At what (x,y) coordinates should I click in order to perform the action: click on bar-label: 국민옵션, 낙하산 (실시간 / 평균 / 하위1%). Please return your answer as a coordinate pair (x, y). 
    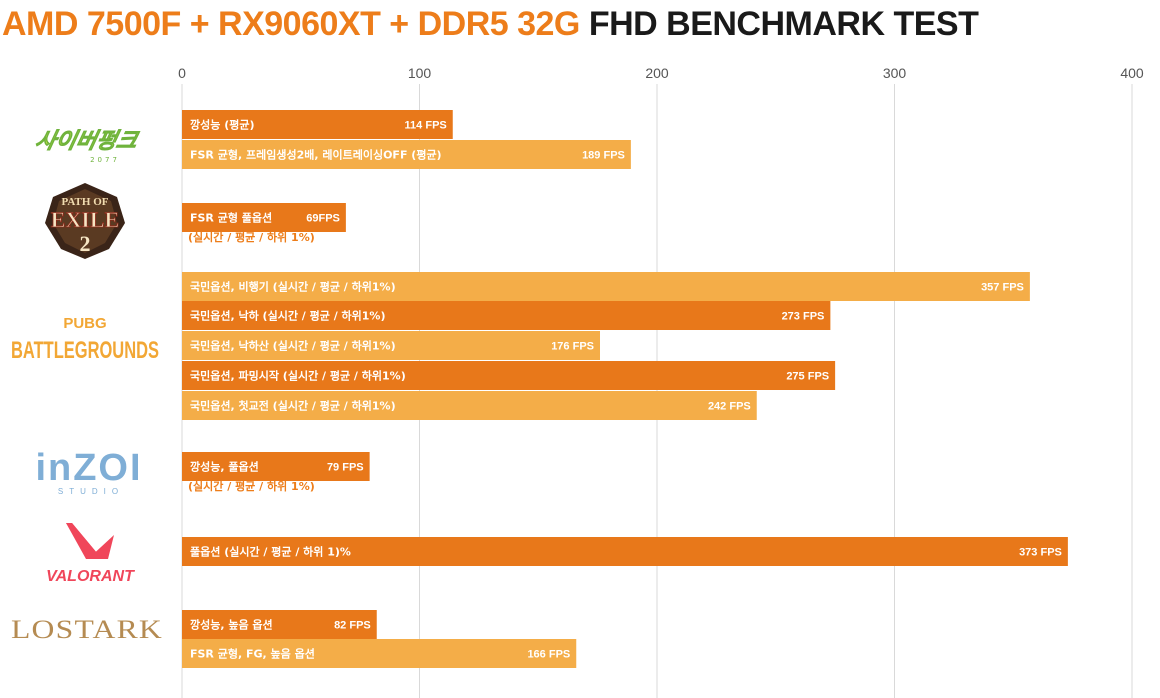
    Looking at the image, I should click on (293, 346).